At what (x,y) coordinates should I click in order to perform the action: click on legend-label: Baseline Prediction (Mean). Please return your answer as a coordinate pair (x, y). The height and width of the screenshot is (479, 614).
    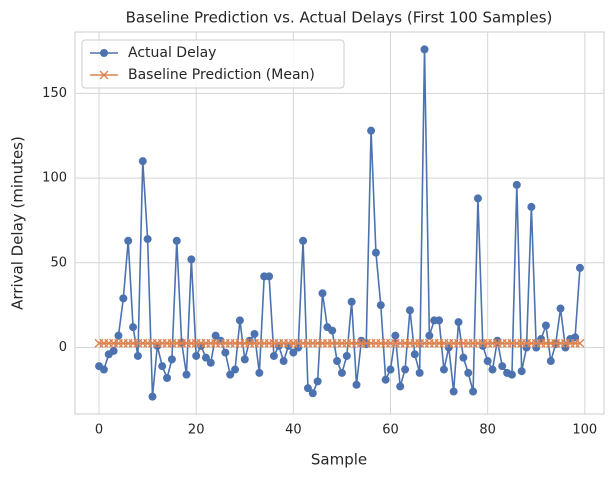
    Looking at the image, I should click on (221, 75).